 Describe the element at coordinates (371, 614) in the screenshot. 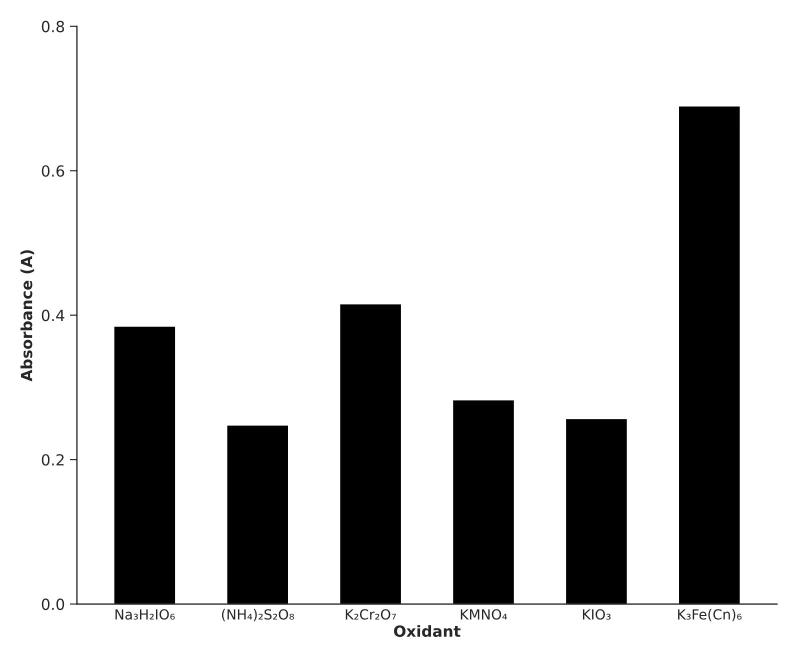

I see `x-tick-label: K₂Cr₂O₇` at that location.